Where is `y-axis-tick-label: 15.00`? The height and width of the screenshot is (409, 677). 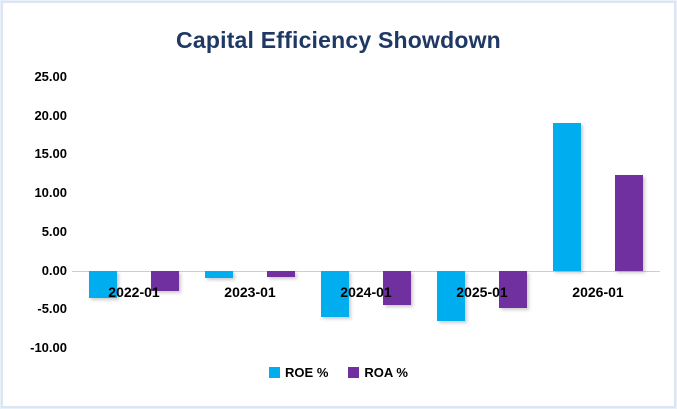
y-axis-tick-label: 15.00 is located at coordinates (50, 154).